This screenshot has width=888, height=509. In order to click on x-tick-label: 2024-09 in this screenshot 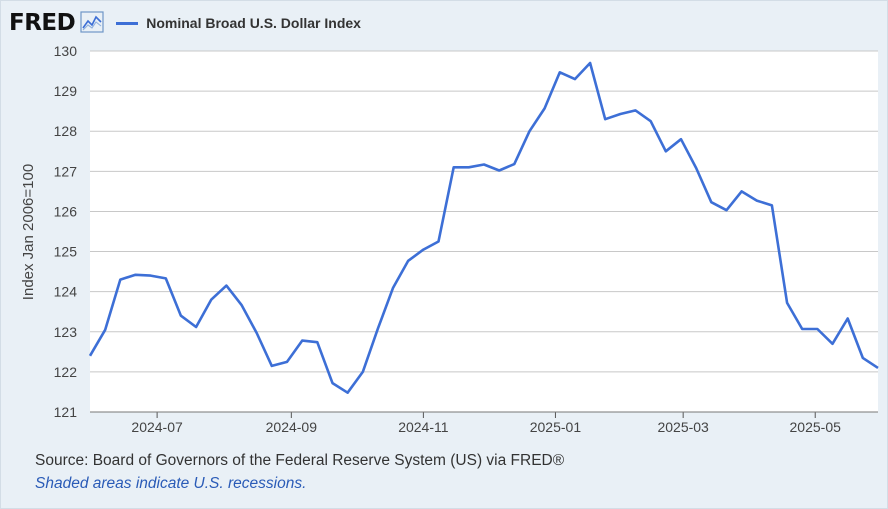, I will do `click(292, 427)`.